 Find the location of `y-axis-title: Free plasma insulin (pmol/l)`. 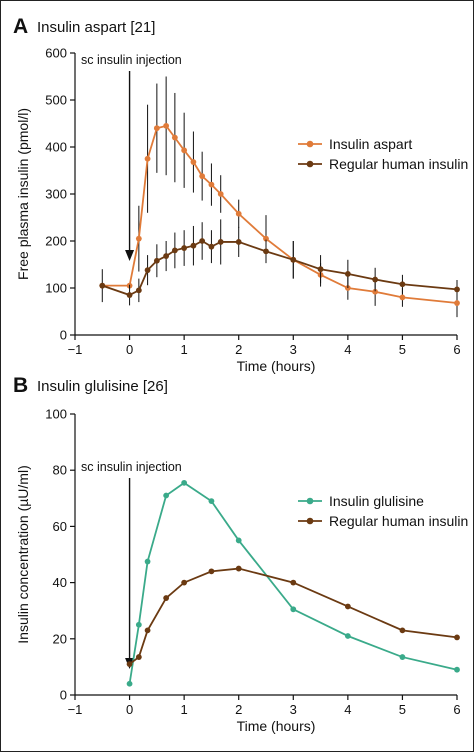

y-axis-title: Free plasma insulin (pmol/l) is located at coordinates (23, 194).